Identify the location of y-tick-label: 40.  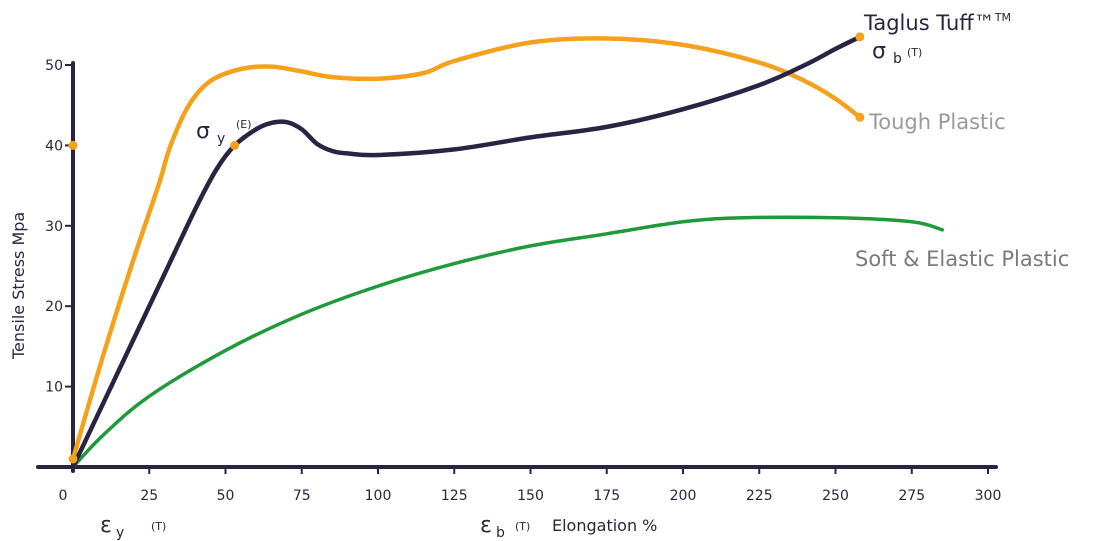
(54, 146).